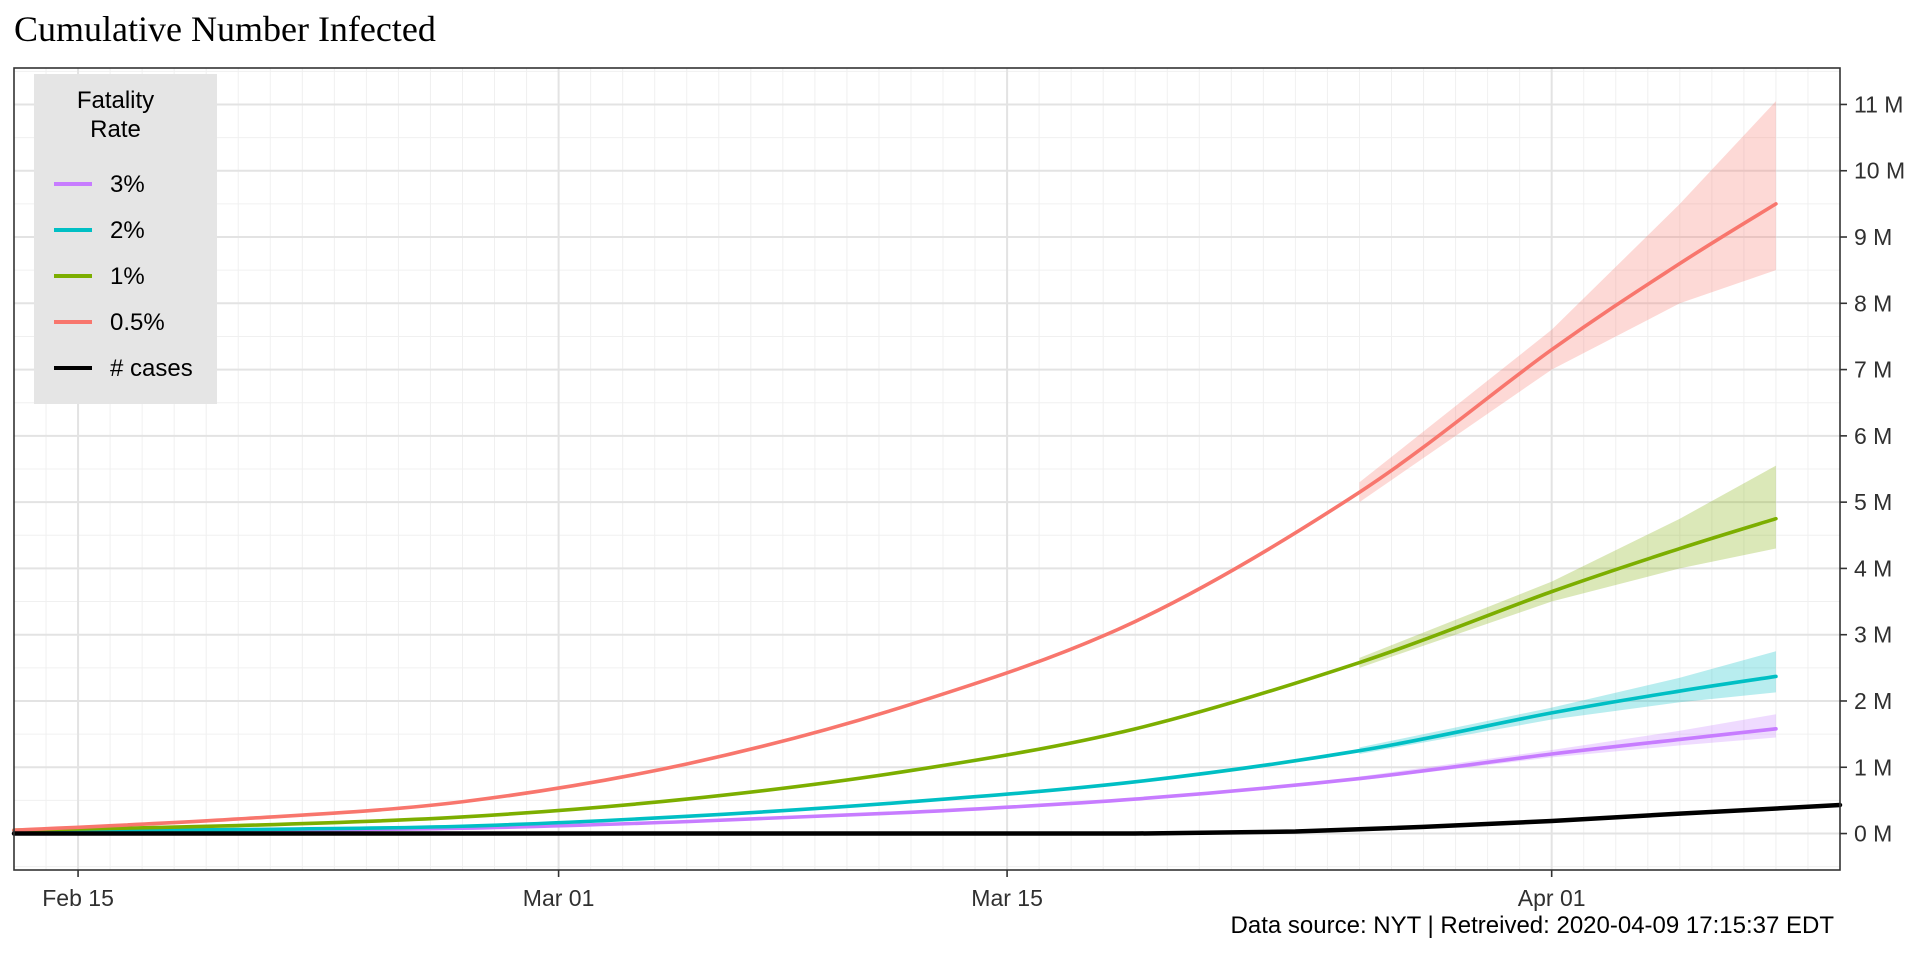 The height and width of the screenshot is (960, 1920). What do you see at coordinates (151, 368) in the screenshot?
I see `legend-label: # cases` at bounding box center [151, 368].